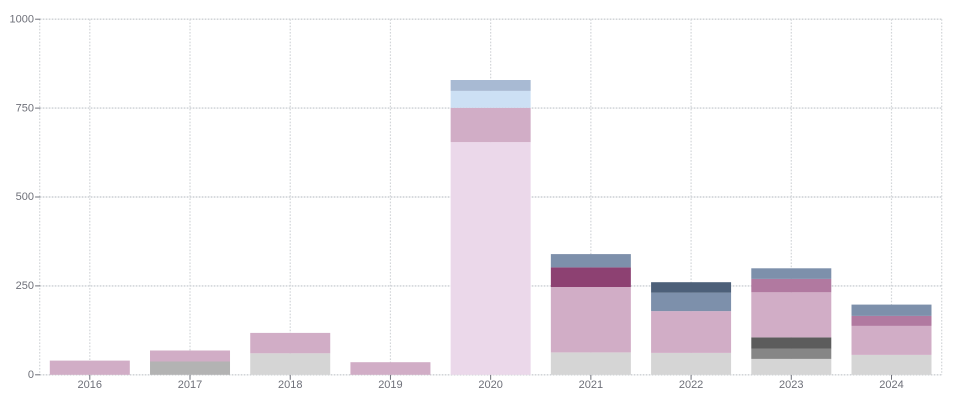 The image size is (957, 403). Describe the element at coordinates (22, 19) in the screenshot. I see `svg-text: 1000` at that location.